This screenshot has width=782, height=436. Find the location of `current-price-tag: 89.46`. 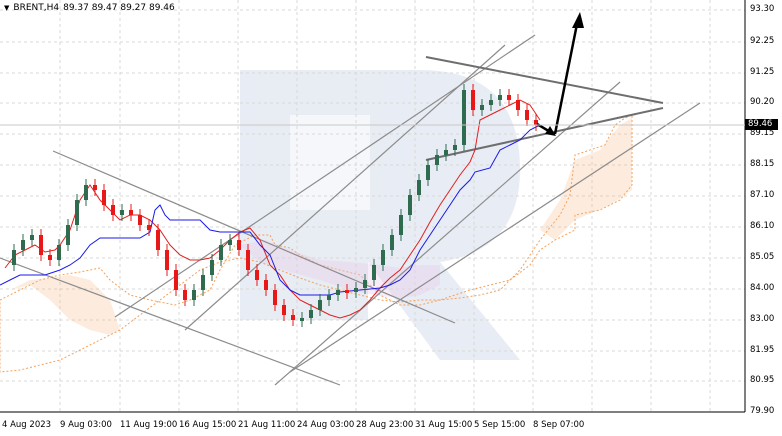

current-price-tag: 89.46 is located at coordinates (761, 124).